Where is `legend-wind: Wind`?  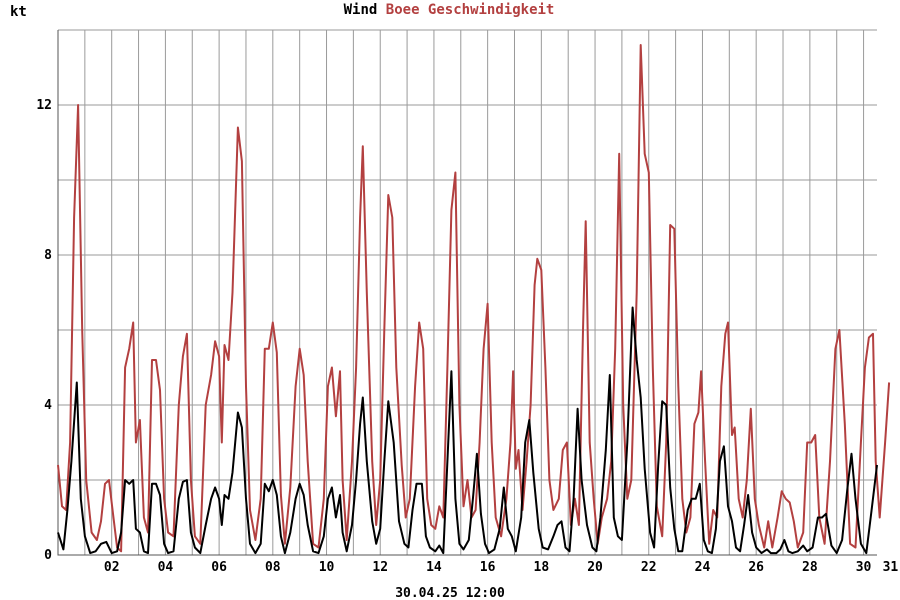 legend-wind: Wind is located at coordinates (361, 10).